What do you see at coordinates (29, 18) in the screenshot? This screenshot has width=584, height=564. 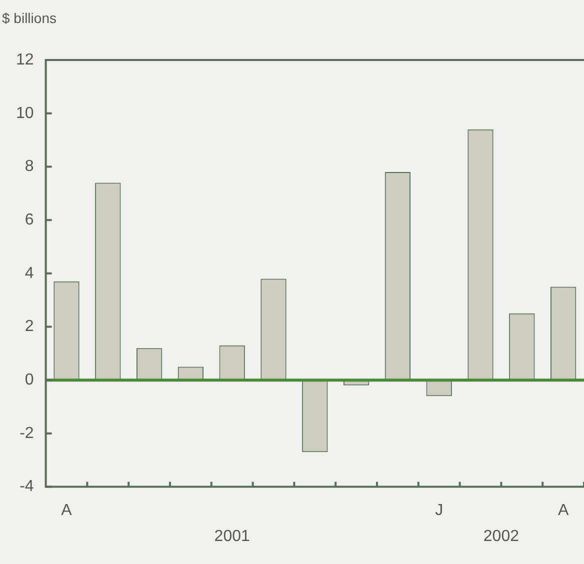 I see `y-axis-title: $ billions` at bounding box center [29, 18].